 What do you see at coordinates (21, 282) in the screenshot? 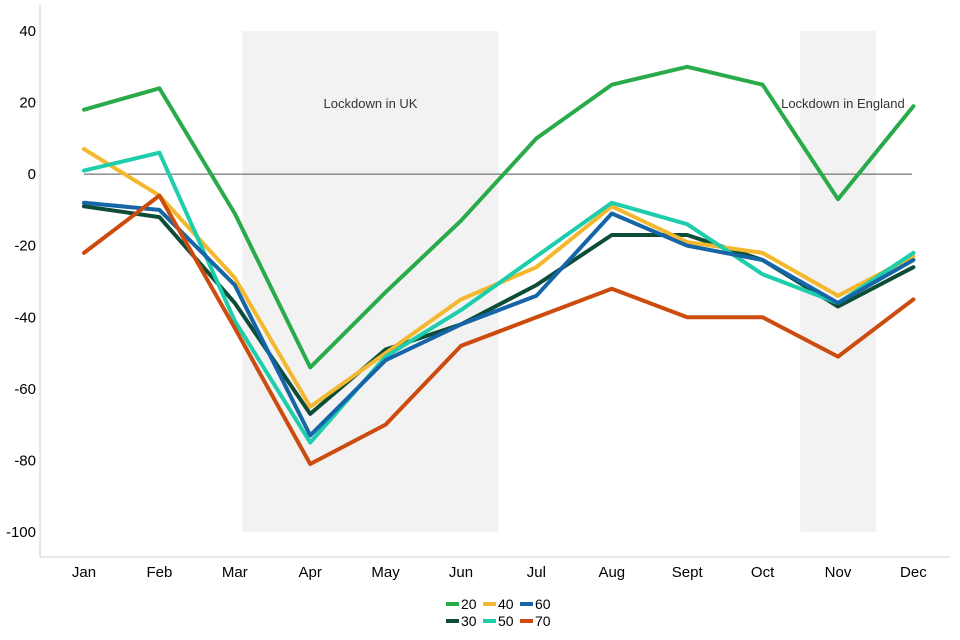
I see `y-tick-labels: 40 20 0 -20 -40 -60 -80 -100` at bounding box center [21, 282].